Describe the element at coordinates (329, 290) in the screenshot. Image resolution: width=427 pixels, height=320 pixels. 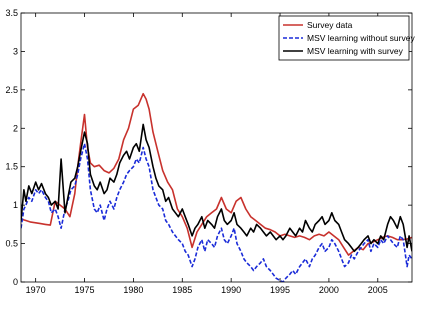
I see `x-tick-label: 2000` at that location.